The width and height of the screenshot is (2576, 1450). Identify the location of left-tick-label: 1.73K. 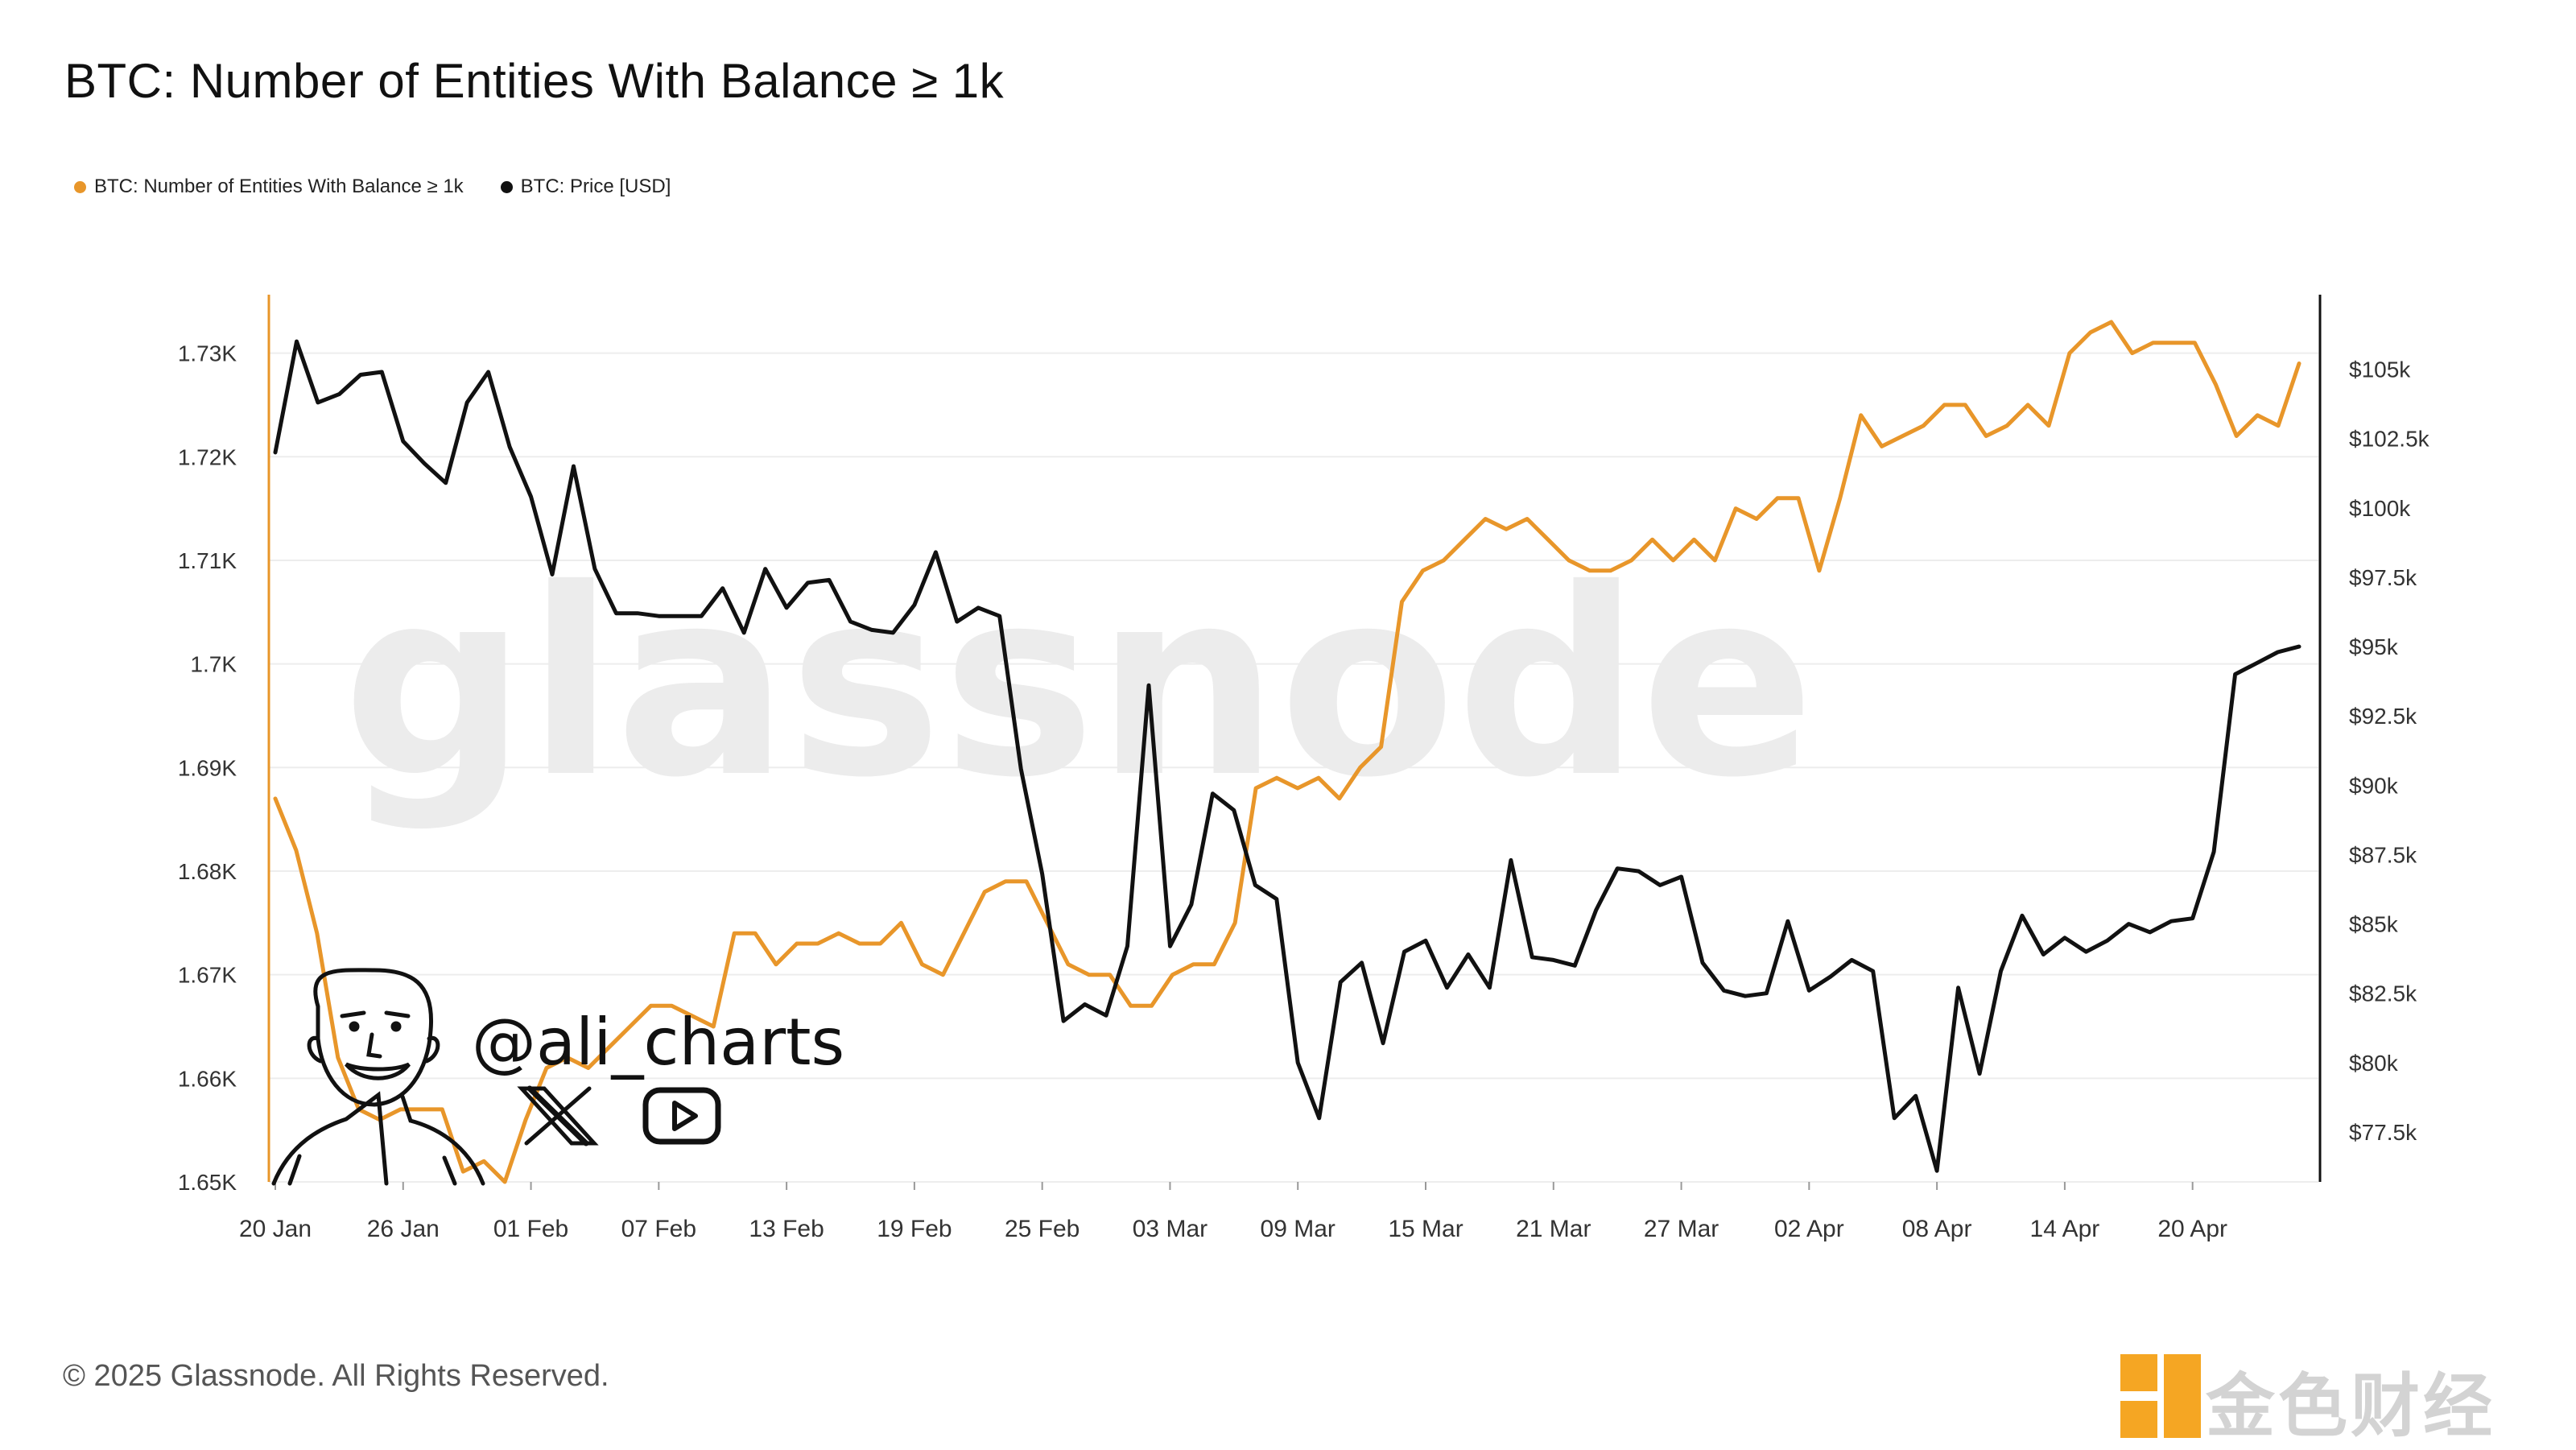
(207, 353).